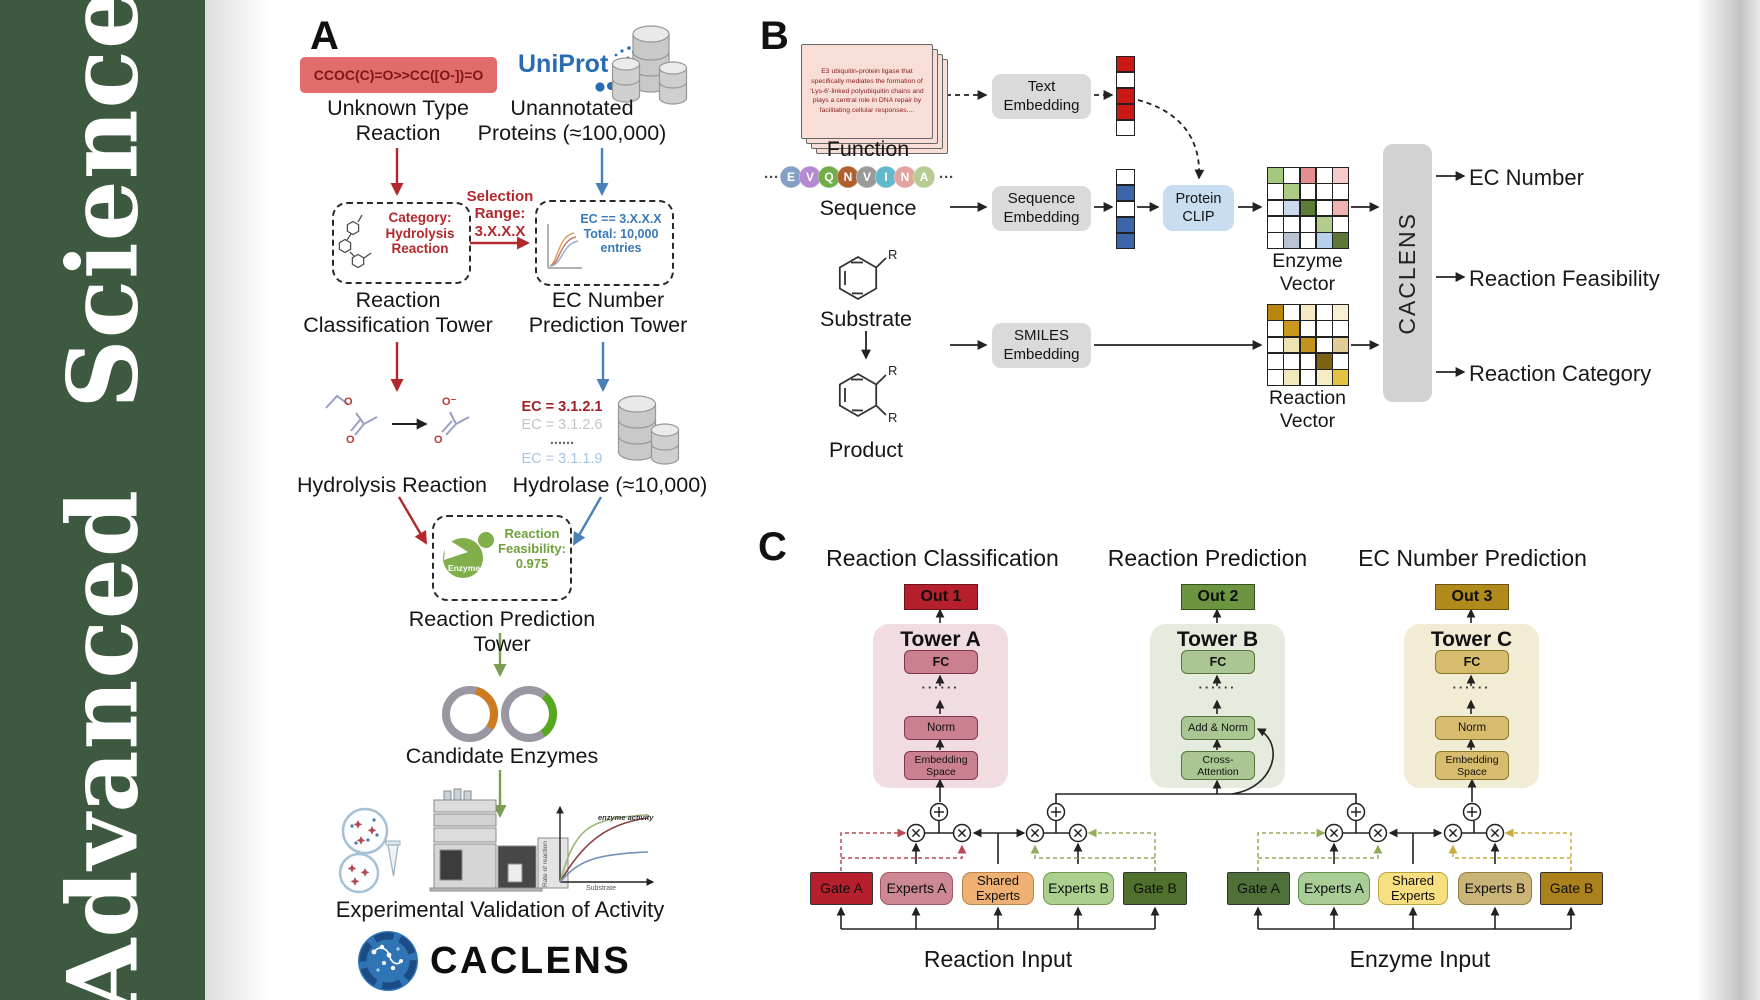 This screenshot has height=1000, width=1760. What do you see at coordinates (772, 547) in the screenshot?
I see `panel-c-label: C` at bounding box center [772, 547].